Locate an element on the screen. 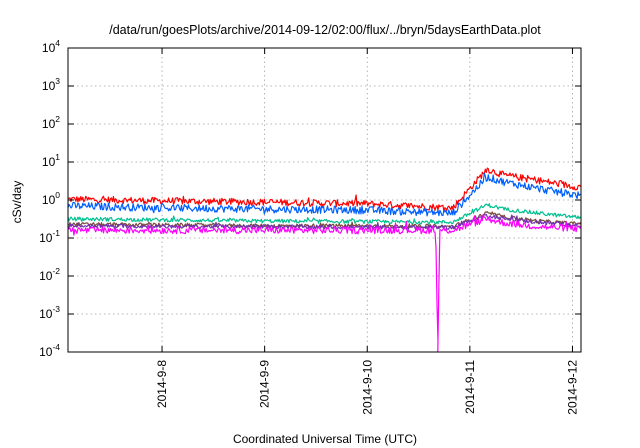  y-tick-label: 10⁻¹ is located at coordinates (49, 236).